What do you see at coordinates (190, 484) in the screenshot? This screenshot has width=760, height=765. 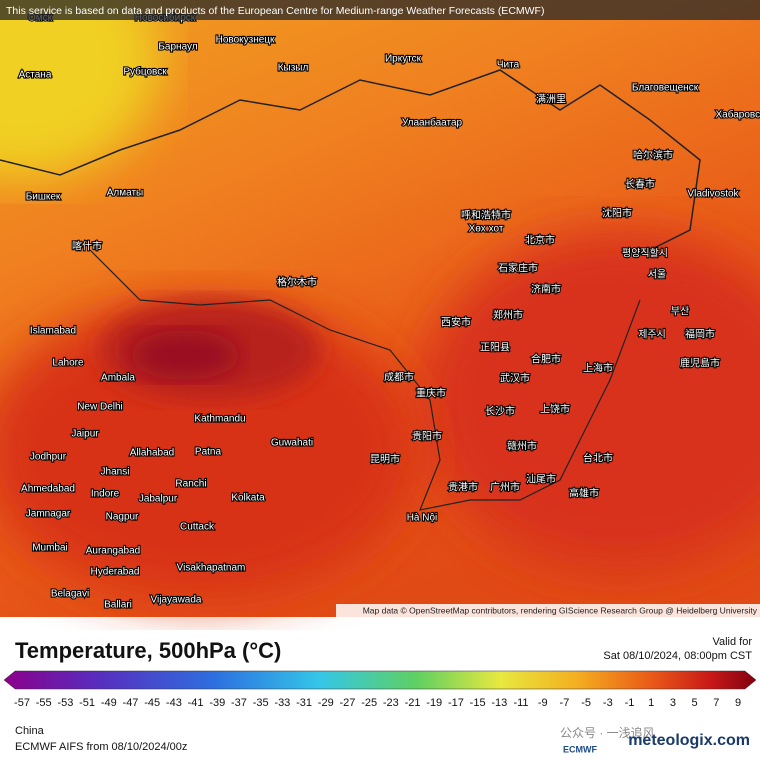 I see `city-label: Ranchi` at bounding box center [190, 484].